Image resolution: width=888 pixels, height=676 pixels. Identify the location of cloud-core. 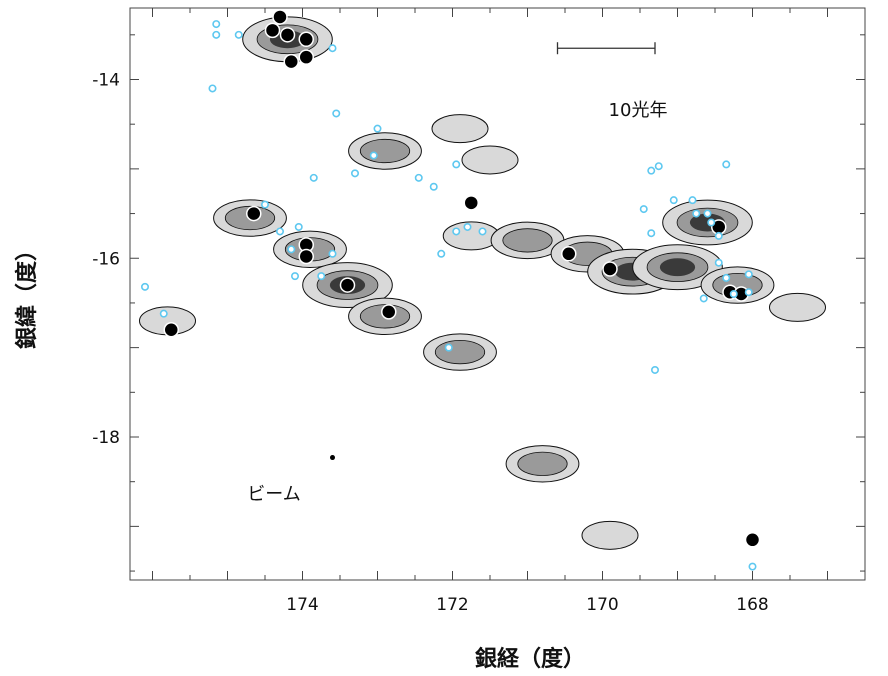
(677, 267).